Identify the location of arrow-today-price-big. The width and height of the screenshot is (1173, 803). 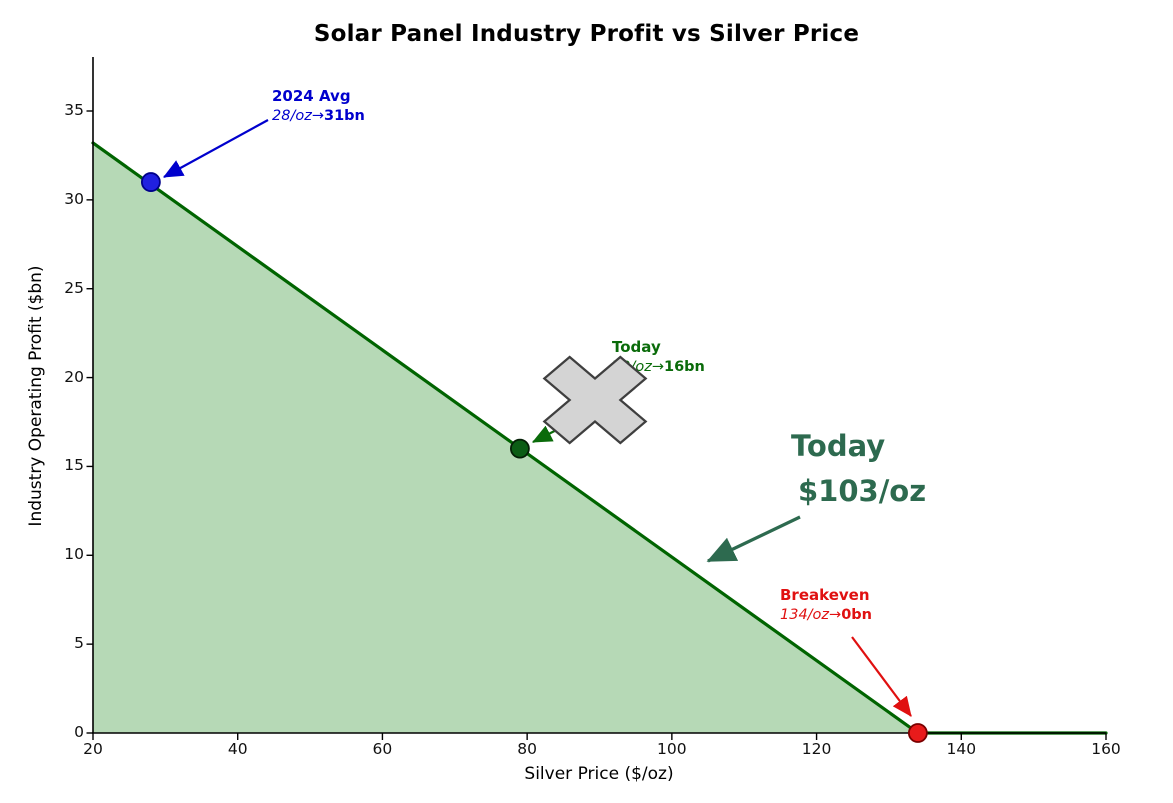
(753, 539).